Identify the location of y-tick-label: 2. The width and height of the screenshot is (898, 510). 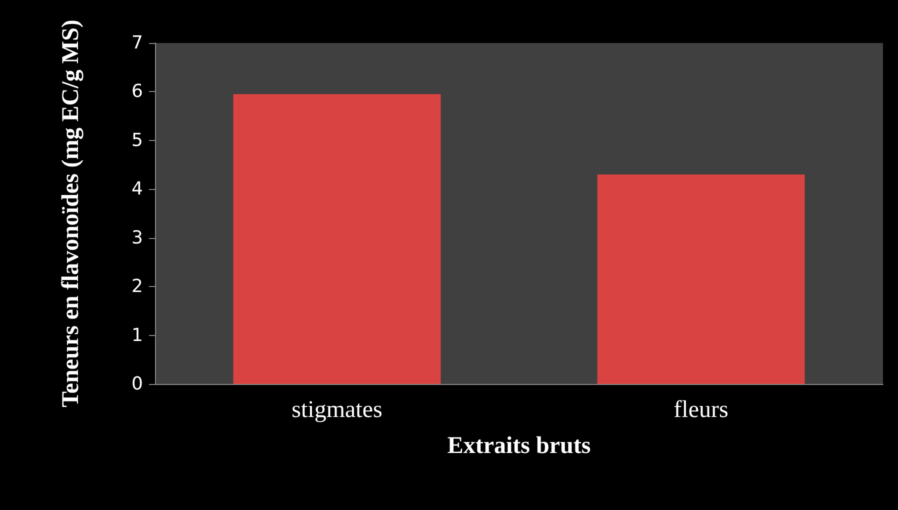
(137, 287).